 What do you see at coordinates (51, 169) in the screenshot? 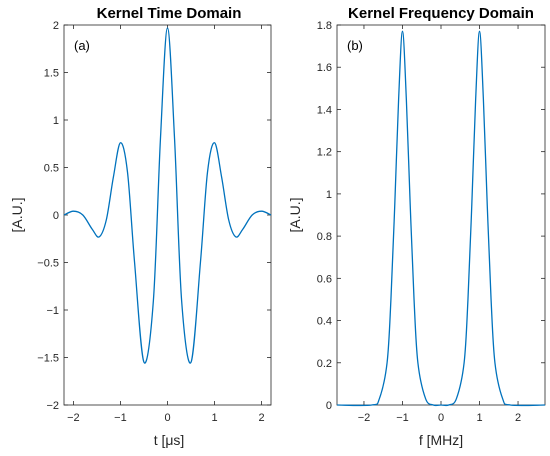
I see `time-y-tick-label: 0.5` at bounding box center [51, 169].